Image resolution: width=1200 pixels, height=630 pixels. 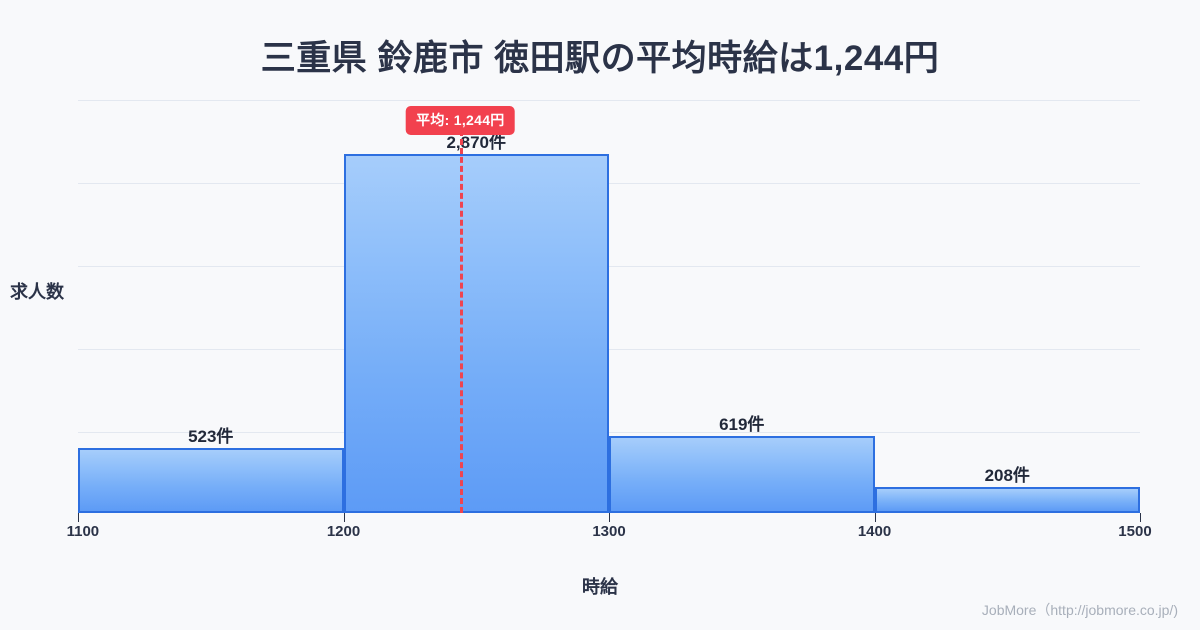 What do you see at coordinates (609, 531) in the screenshot?
I see `x-axis-tick-label: 1300` at bounding box center [609, 531].